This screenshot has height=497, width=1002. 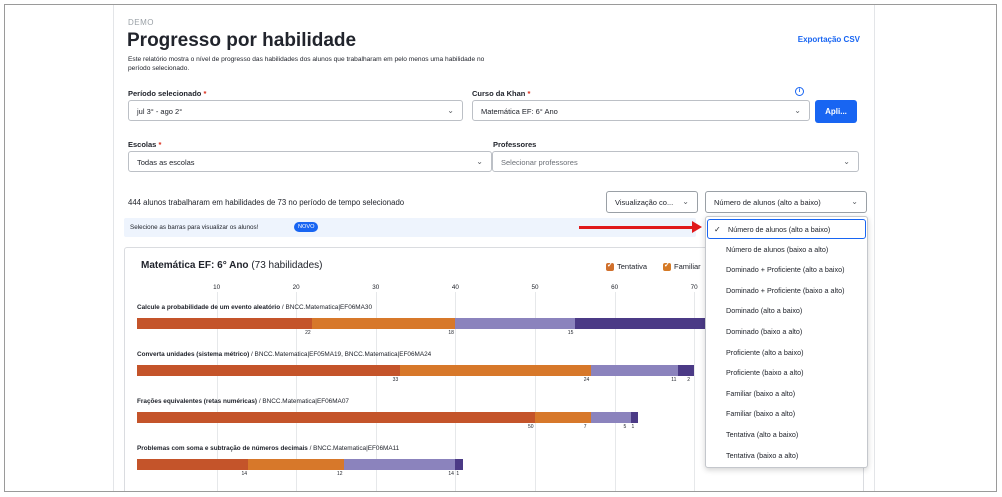 I want to click on export-csv-link: Exportação CSV, so click(x=828, y=39).